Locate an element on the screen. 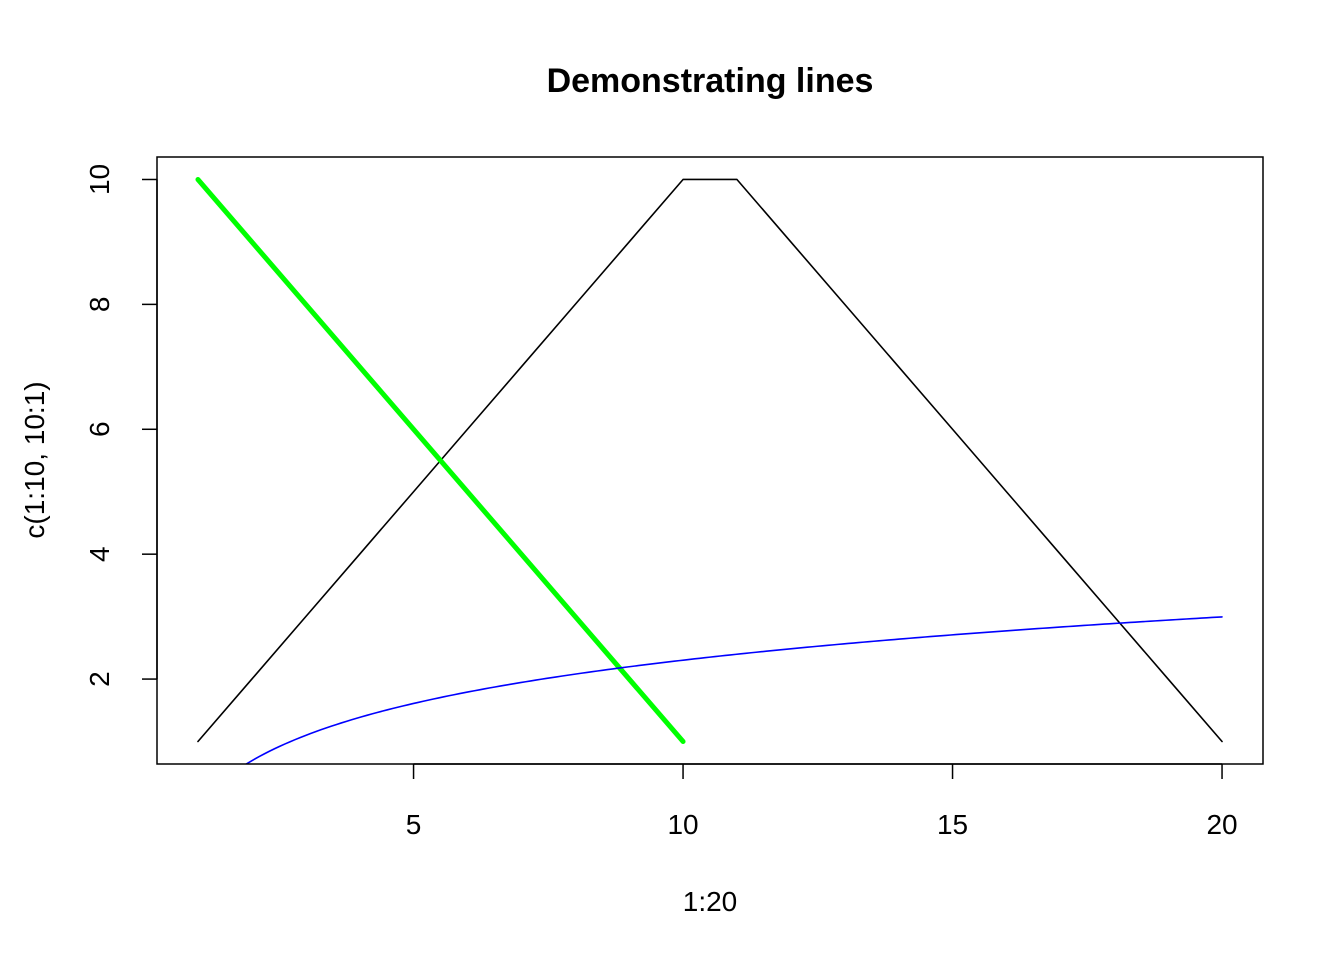 The width and height of the screenshot is (1344, 960). x-tick-label: 20 is located at coordinates (1221, 824).